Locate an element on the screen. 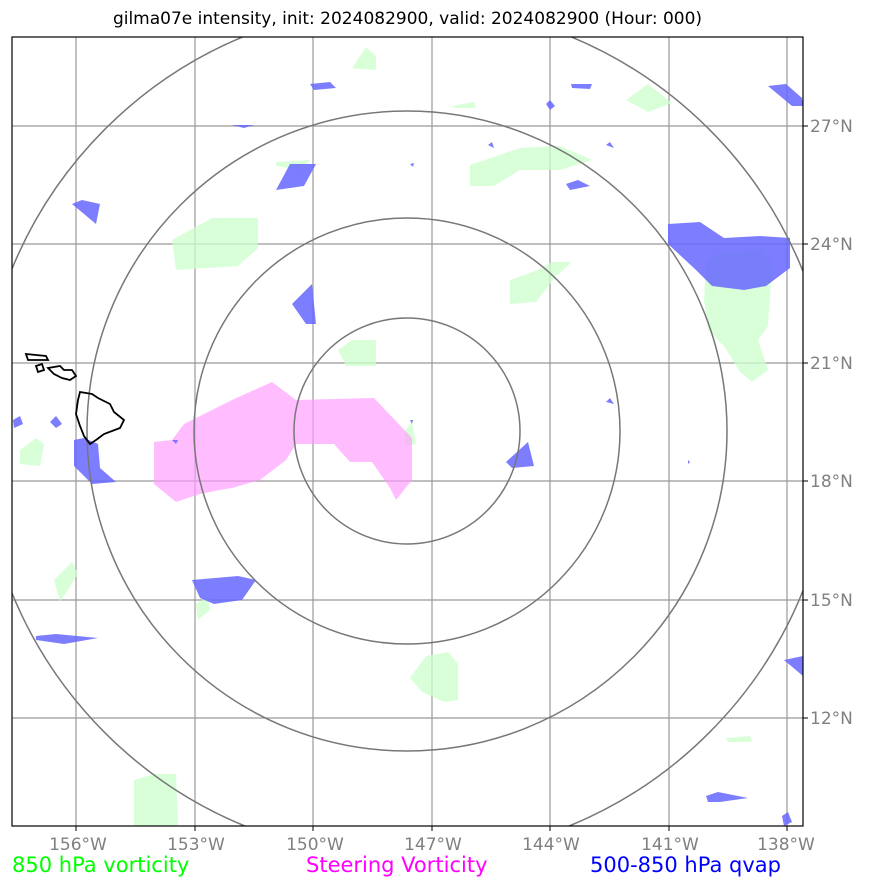 The height and width of the screenshot is (891, 873). hawaii-coastline is located at coordinates (75, 399).